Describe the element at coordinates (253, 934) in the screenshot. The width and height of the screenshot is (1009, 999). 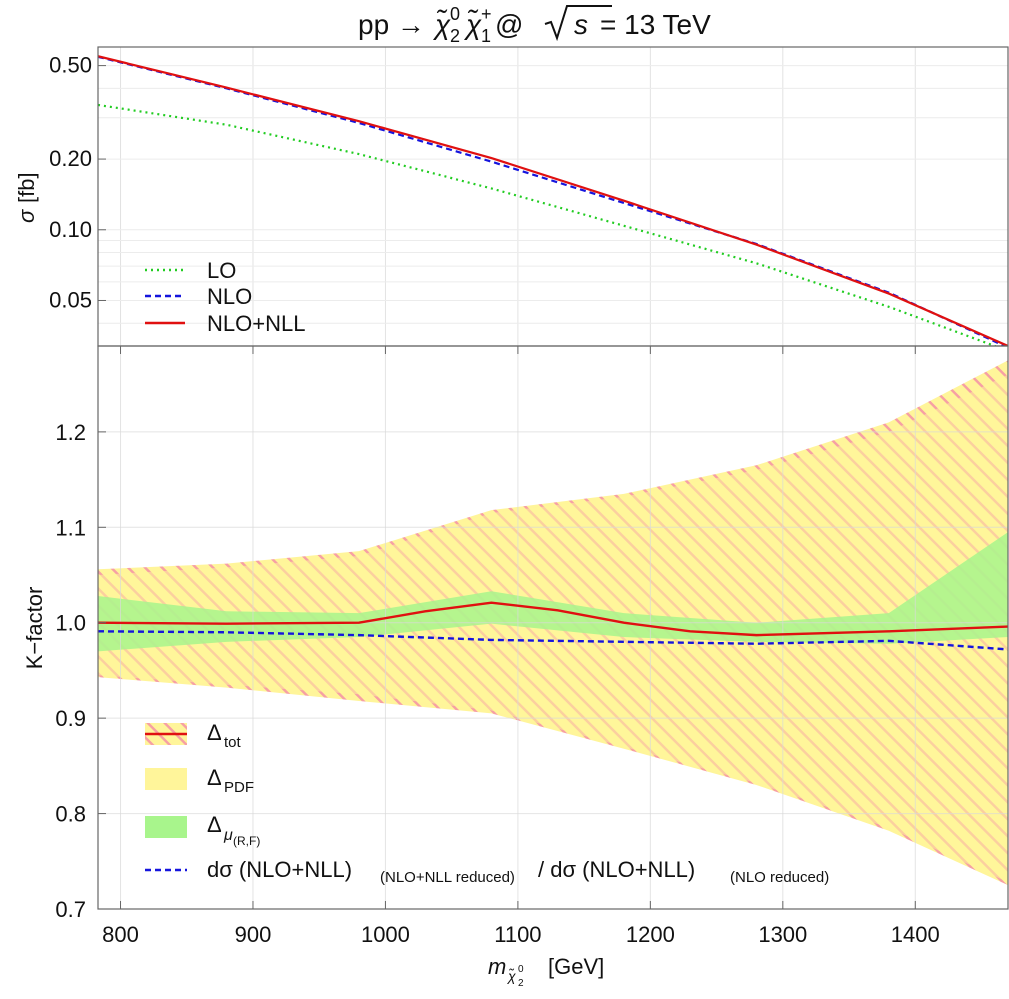
I see `bottom-xtick-label: 900` at that location.